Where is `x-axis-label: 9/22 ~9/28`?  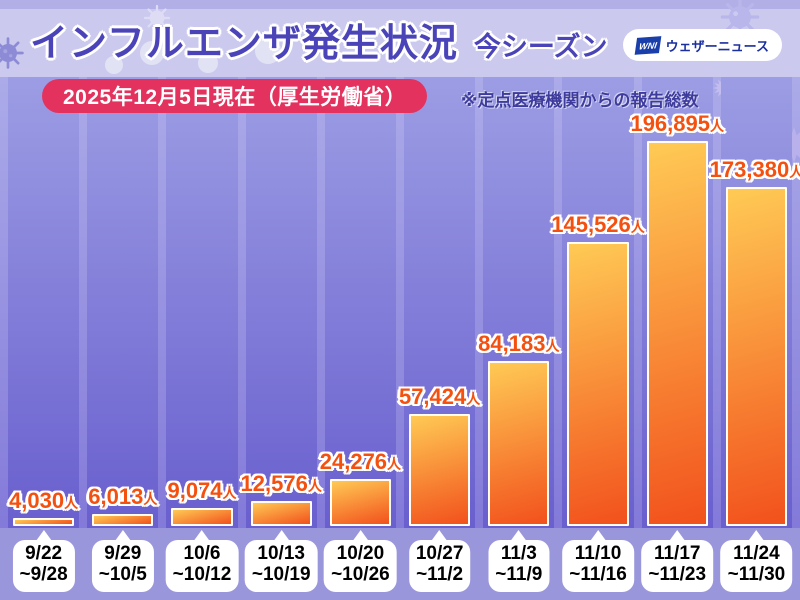
x-axis-label: 9/22 ~9/28 is located at coordinates (43, 566).